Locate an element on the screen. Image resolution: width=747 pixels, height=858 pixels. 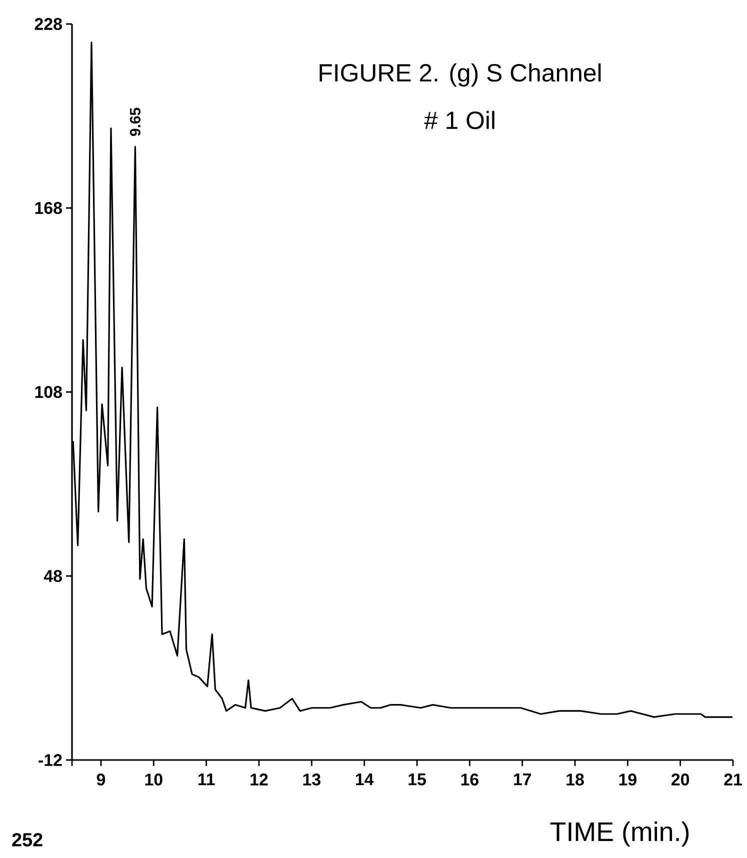
y-tick-label: -12 is located at coordinates (50, 760).